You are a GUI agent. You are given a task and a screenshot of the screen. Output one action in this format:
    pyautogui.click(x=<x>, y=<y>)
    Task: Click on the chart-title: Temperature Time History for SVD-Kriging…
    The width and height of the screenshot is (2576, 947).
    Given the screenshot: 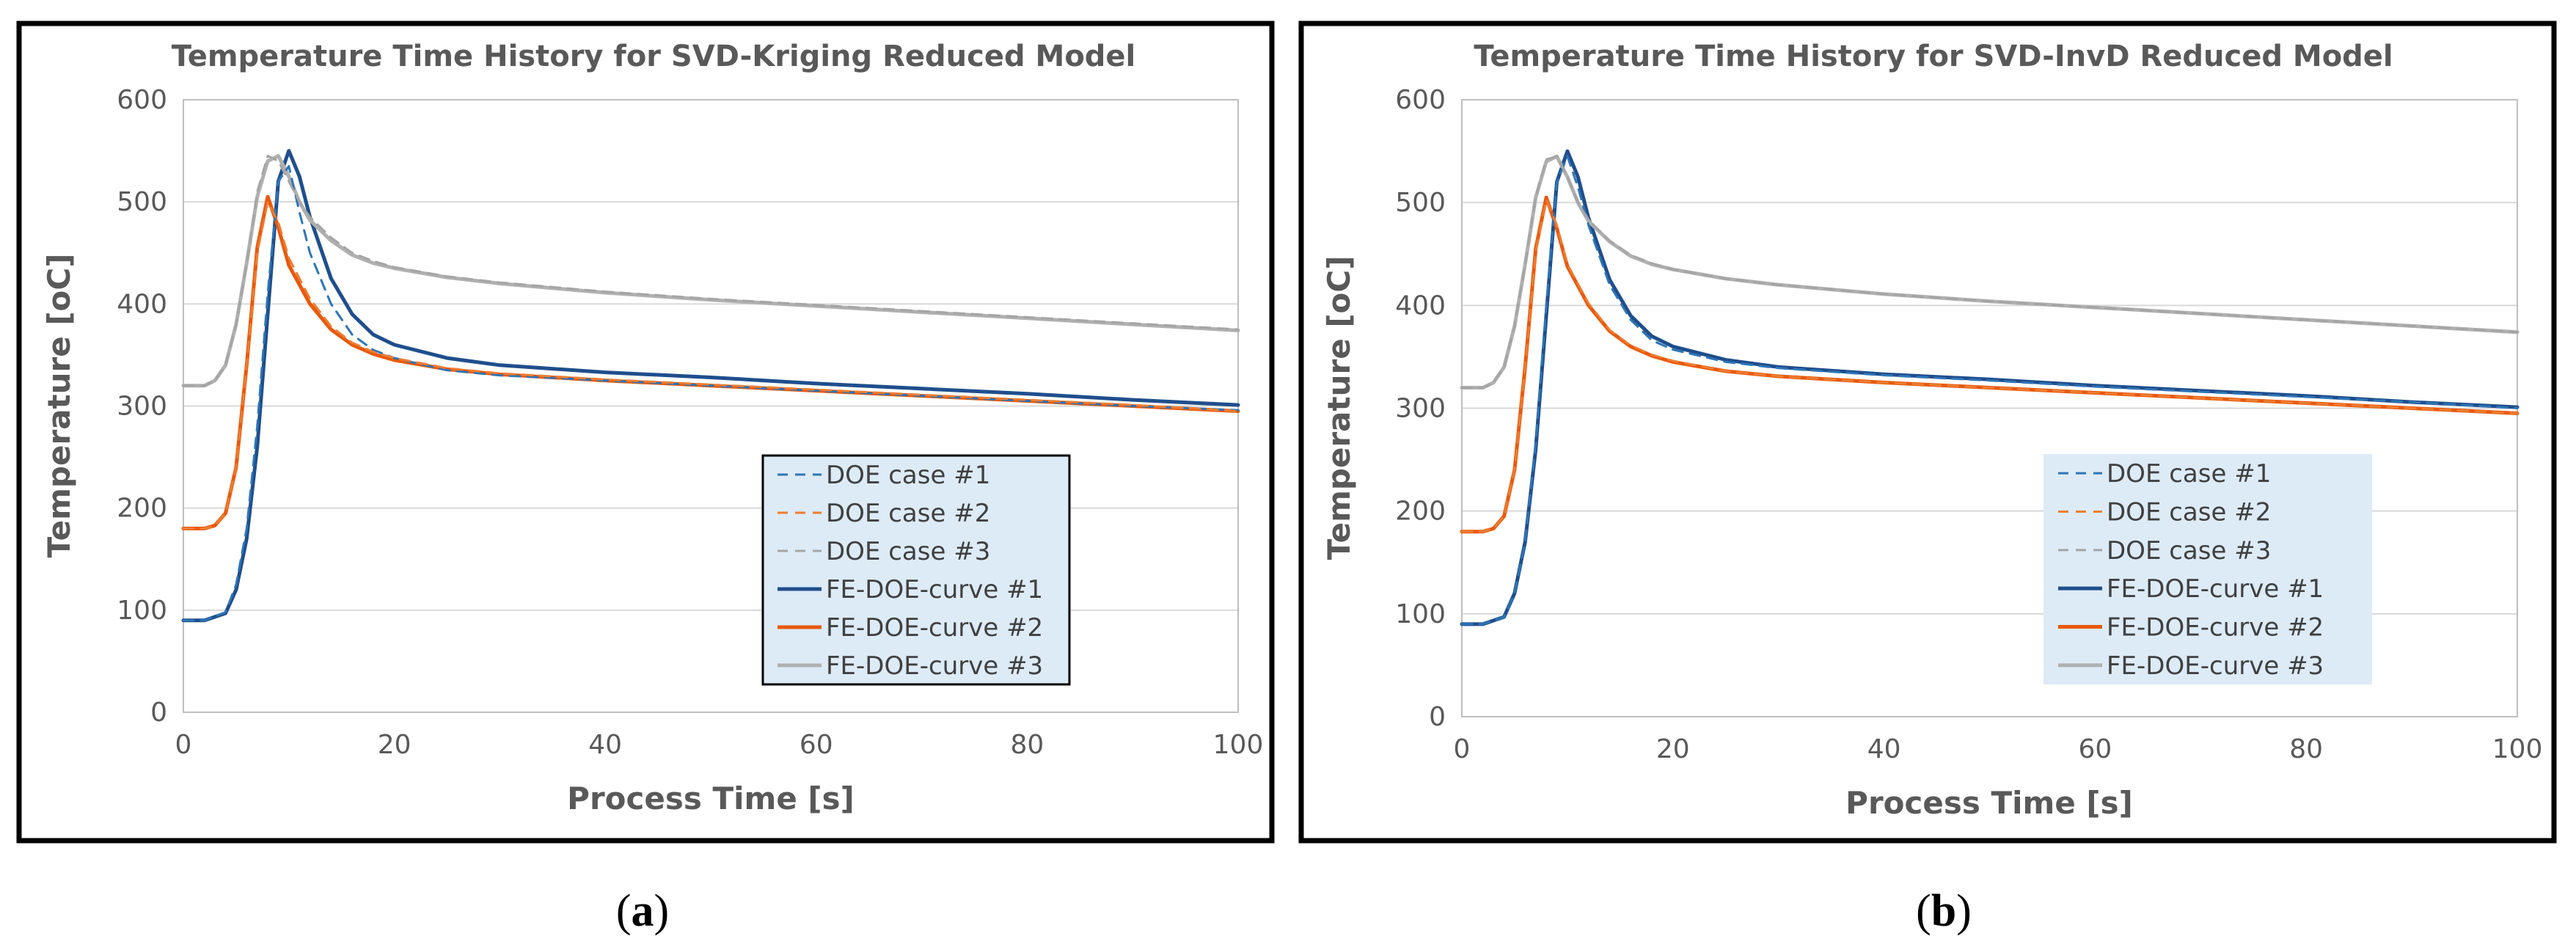 What is the action you would take?
    pyautogui.click(x=654, y=56)
    